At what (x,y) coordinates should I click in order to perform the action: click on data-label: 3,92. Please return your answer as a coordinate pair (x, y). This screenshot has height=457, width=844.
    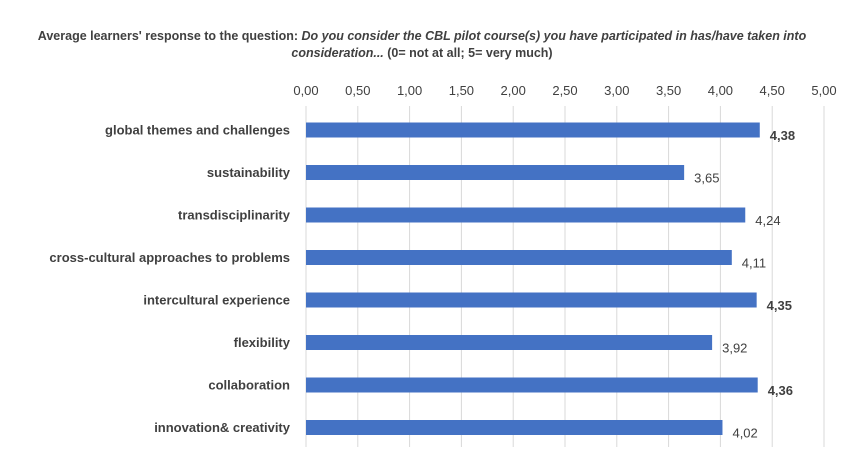
    Looking at the image, I should click on (734, 348).